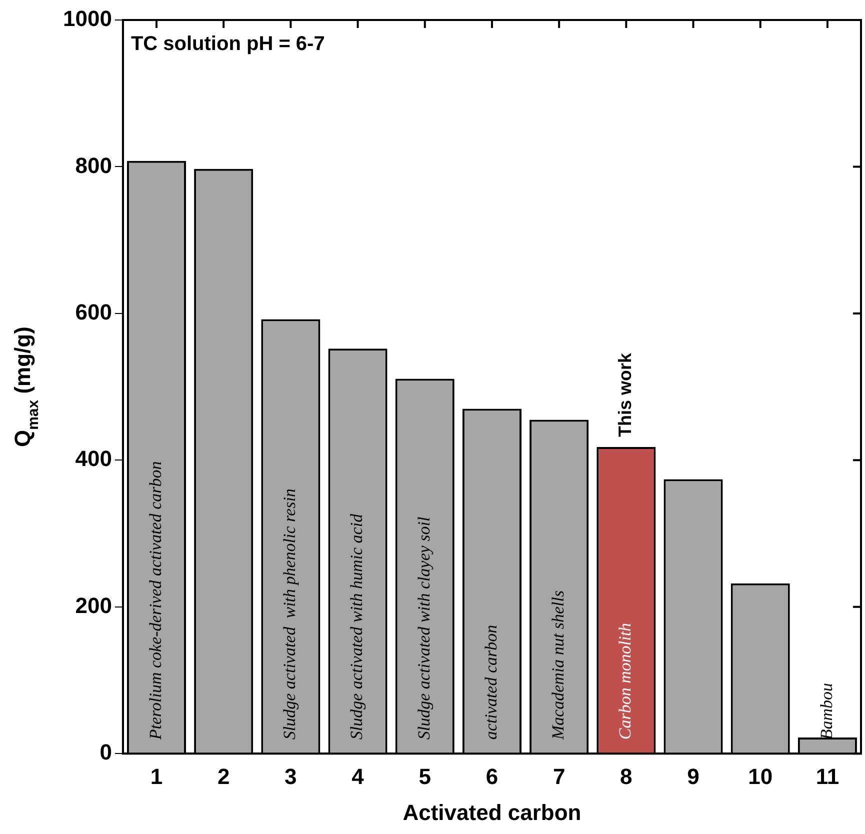 The height and width of the screenshot is (834, 865). What do you see at coordinates (93, 312) in the screenshot?
I see `y-tick-label: 600` at bounding box center [93, 312].